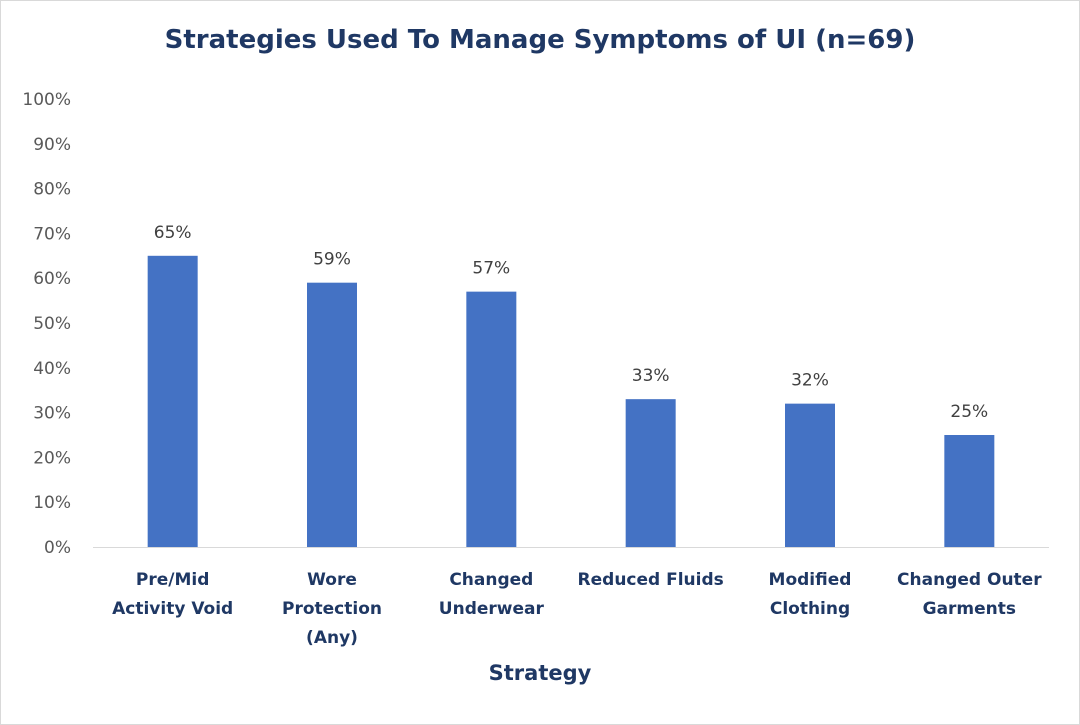 This screenshot has height=725, width=1080. I want to click on y-tick-label: 80%, so click(52, 190).